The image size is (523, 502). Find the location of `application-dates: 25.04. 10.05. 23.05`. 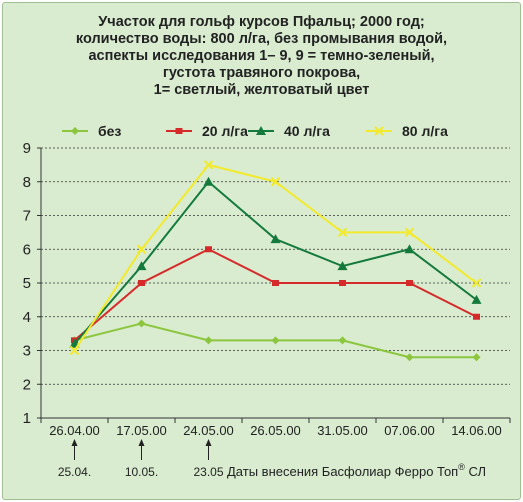

application-dates: 25.04. 10.05. 23.05 is located at coordinates (141, 459).